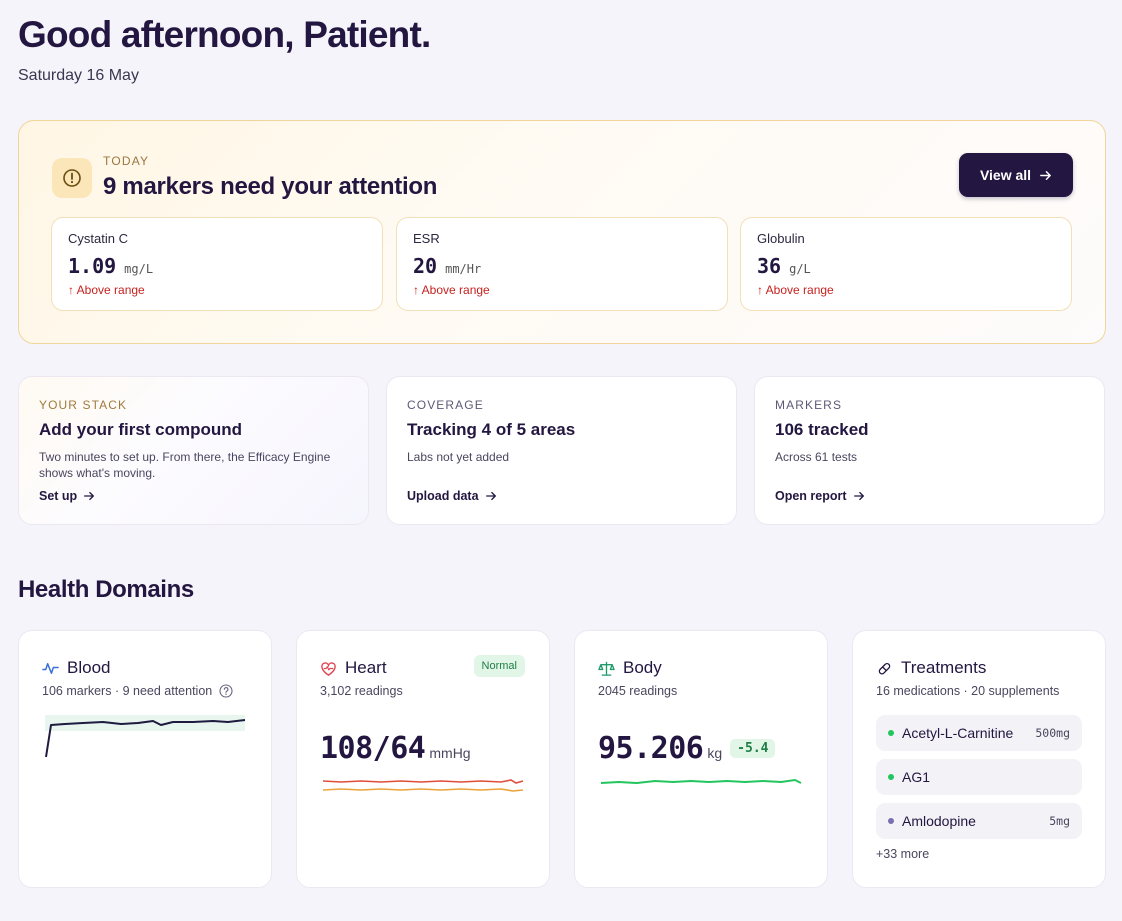 The height and width of the screenshot is (921, 1122). I want to click on marker-value: 36, so click(769, 266).